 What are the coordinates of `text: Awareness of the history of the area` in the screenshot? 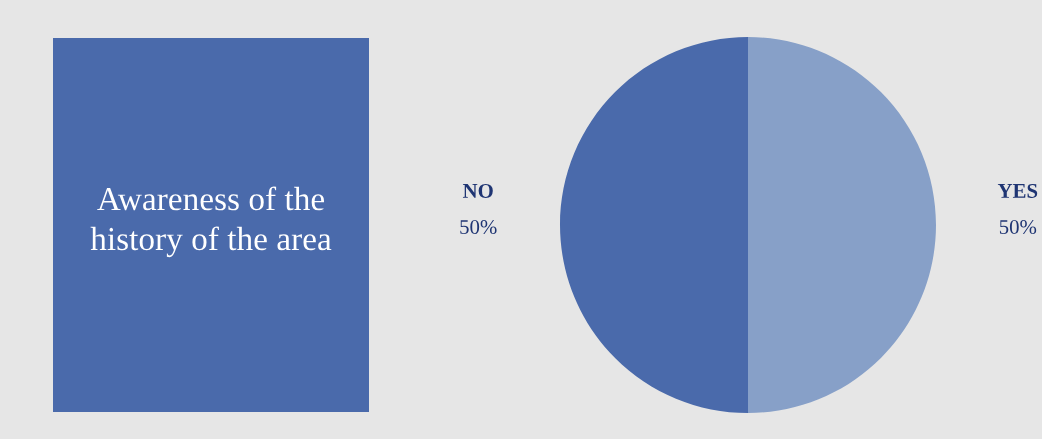 It's located at (211, 222).